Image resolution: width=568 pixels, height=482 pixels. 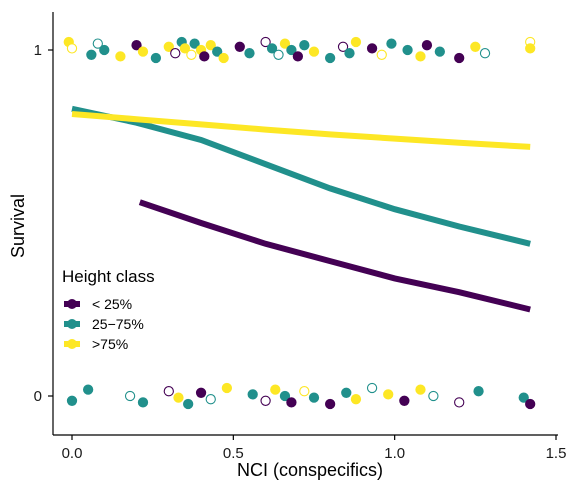 I want to click on y-tick-label: 1, so click(x=38, y=50).